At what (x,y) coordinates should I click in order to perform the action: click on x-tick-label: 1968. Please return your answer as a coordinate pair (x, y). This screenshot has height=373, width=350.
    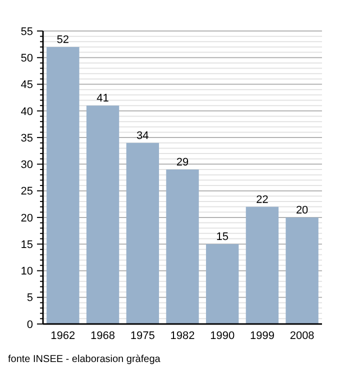
    Looking at the image, I should click on (103, 336).